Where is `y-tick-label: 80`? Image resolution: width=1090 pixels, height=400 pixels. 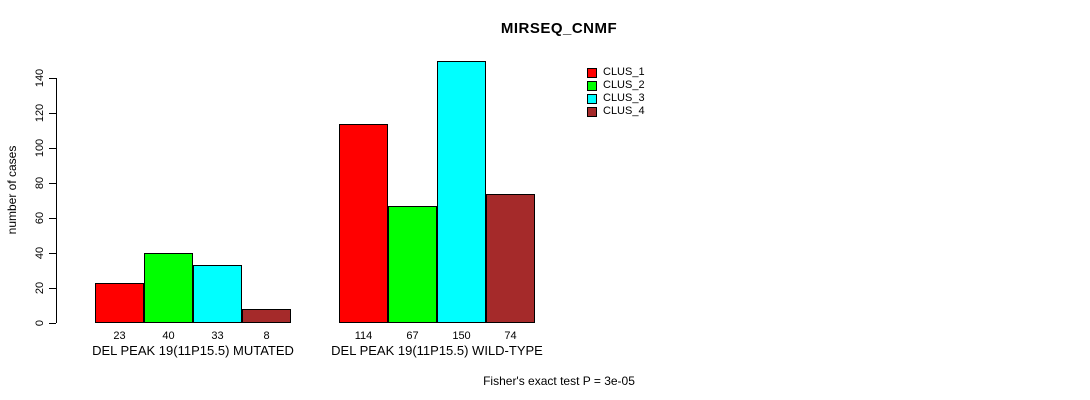 y-tick-label: 80 is located at coordinates (40, 182).